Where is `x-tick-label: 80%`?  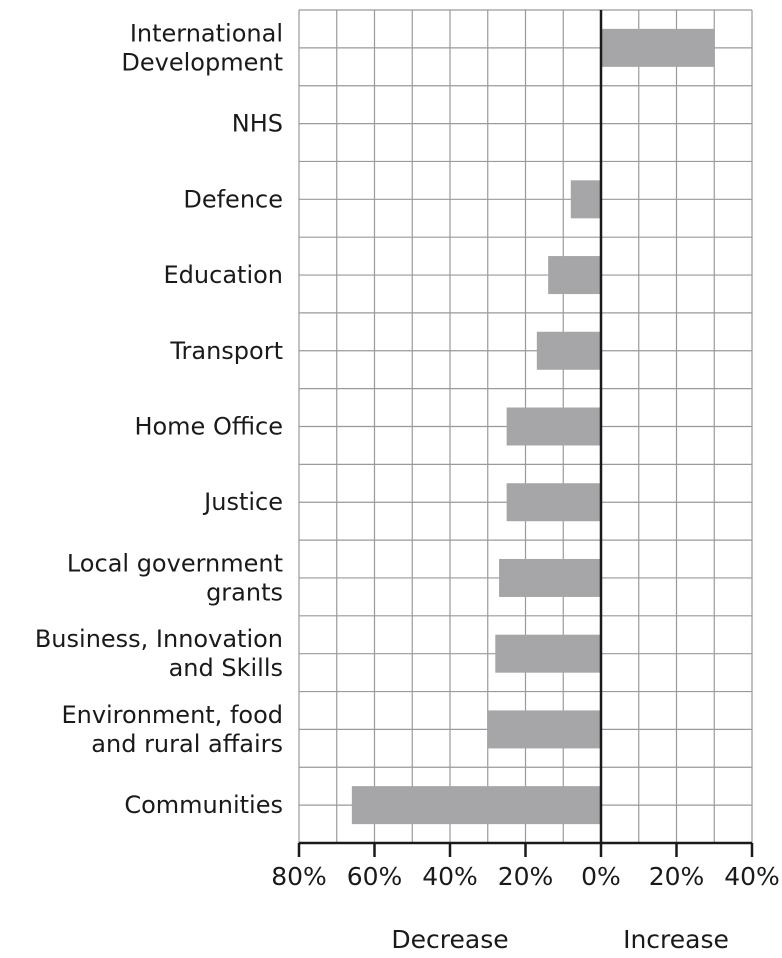 x-tick-label: 80% is located at coordinates (299, 876).